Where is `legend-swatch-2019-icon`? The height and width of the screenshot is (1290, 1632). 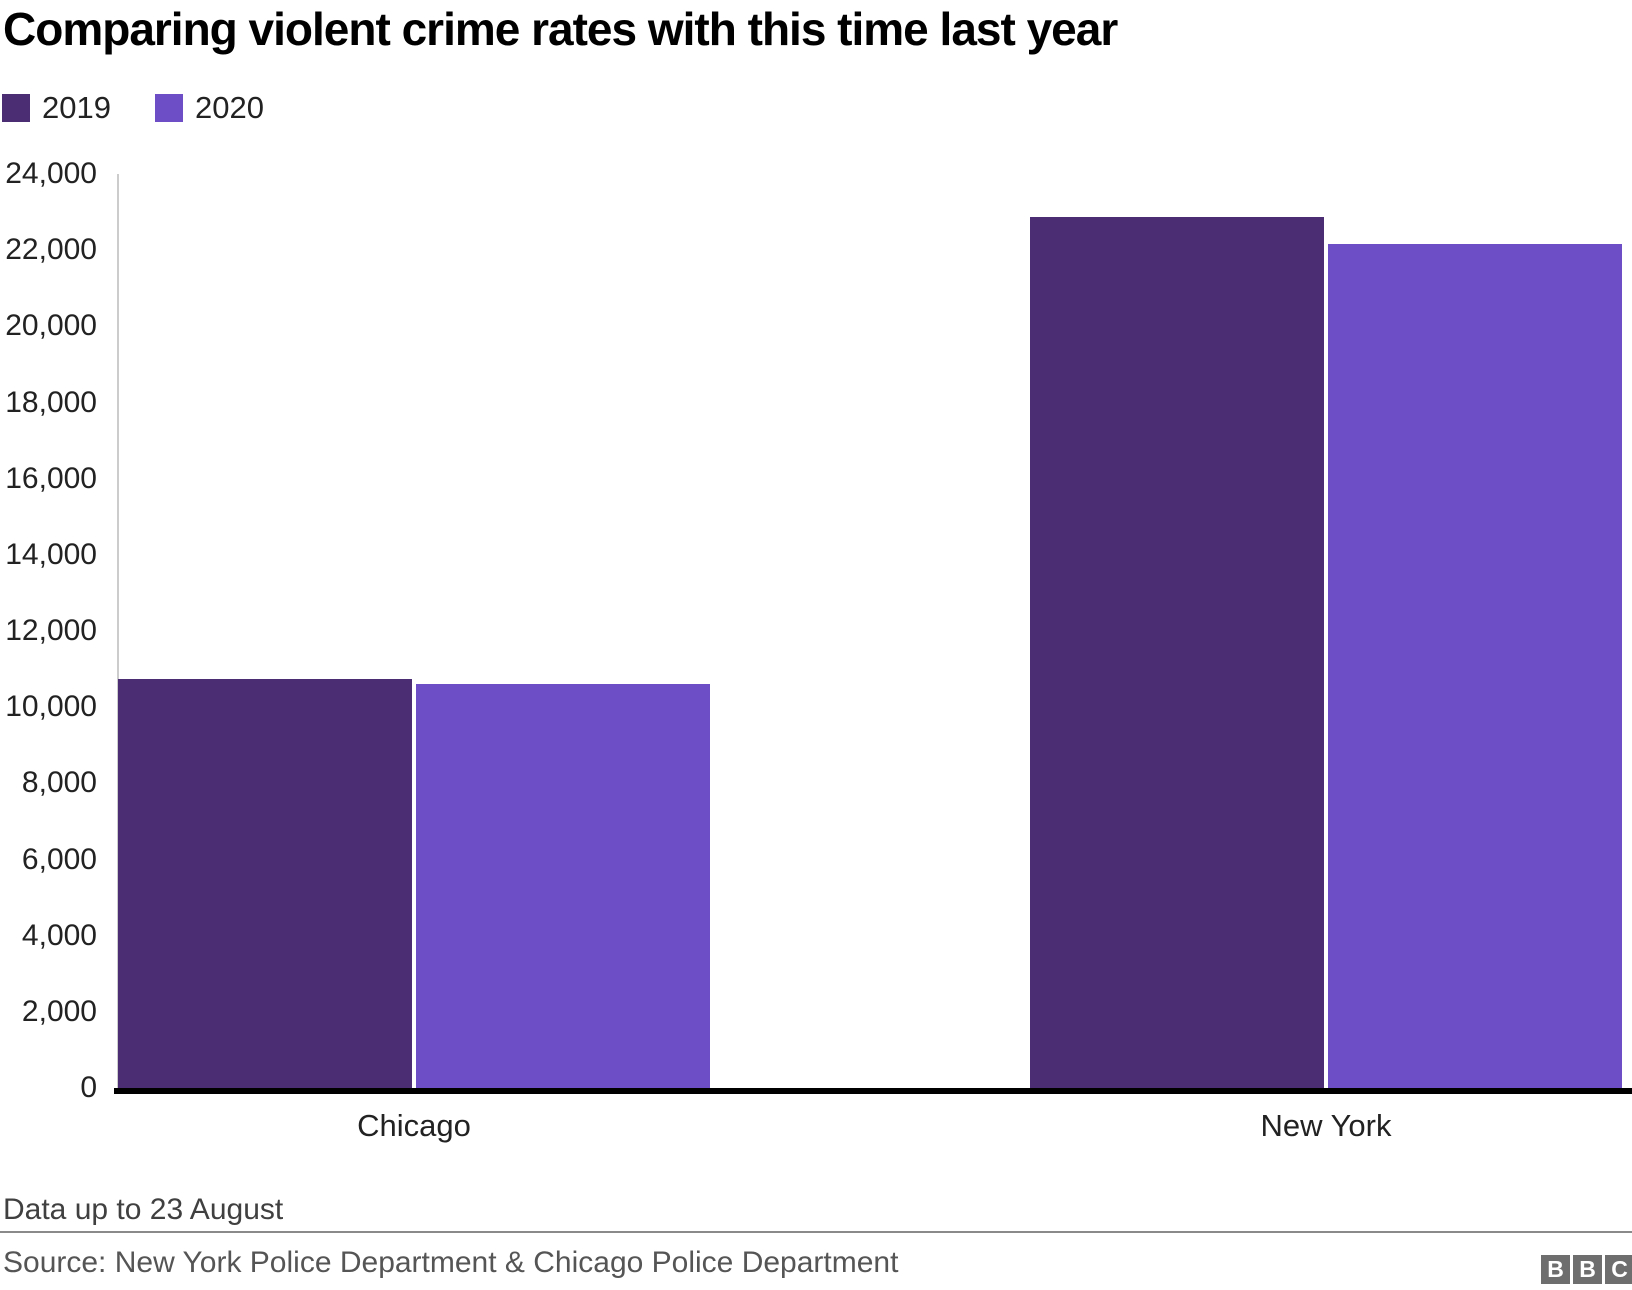 legend-swatch-2019-icon is located at coordinates (16, 108).